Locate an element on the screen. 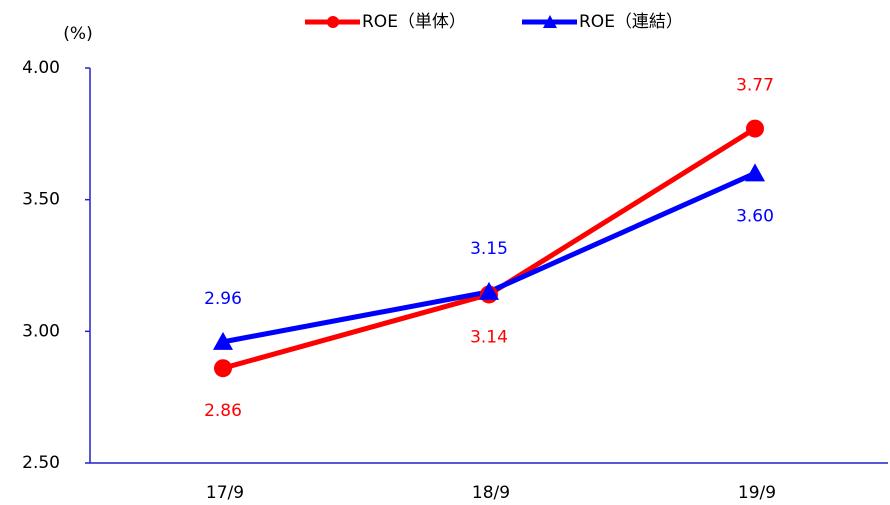  y-tick-label: 4.00 is located at coordinates (41, 68).